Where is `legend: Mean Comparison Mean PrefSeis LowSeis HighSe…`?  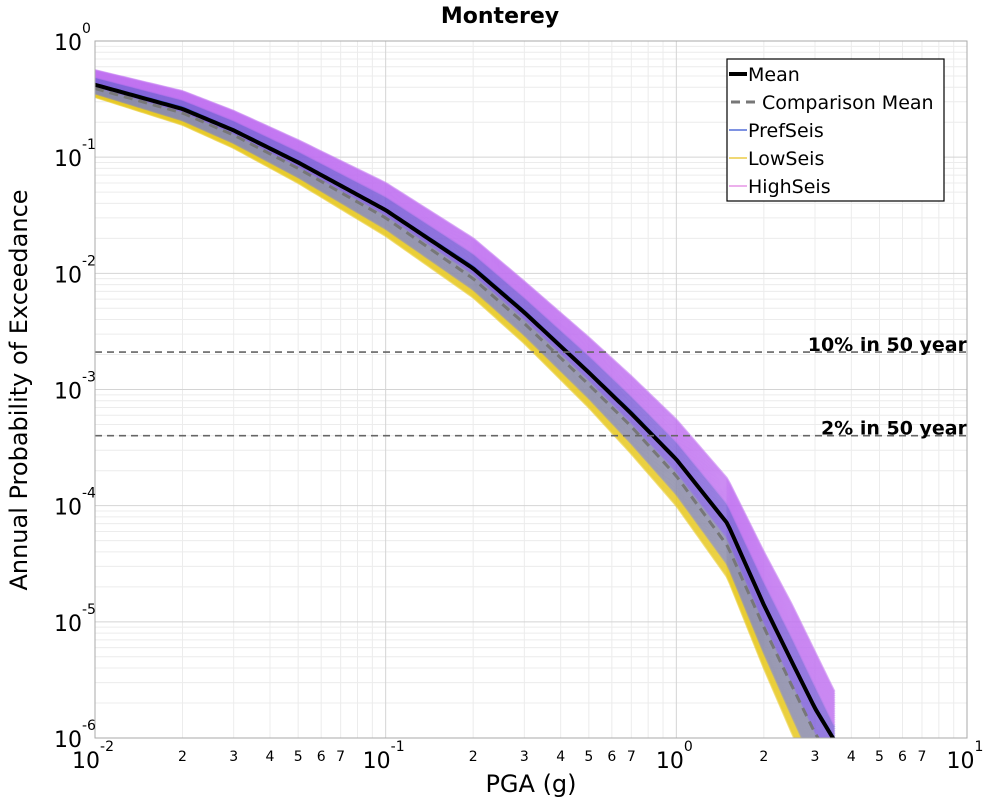
legend: Mean Comparison Mean PrefSeis LowSeis HighSe… is located at coordinates (835, 130).